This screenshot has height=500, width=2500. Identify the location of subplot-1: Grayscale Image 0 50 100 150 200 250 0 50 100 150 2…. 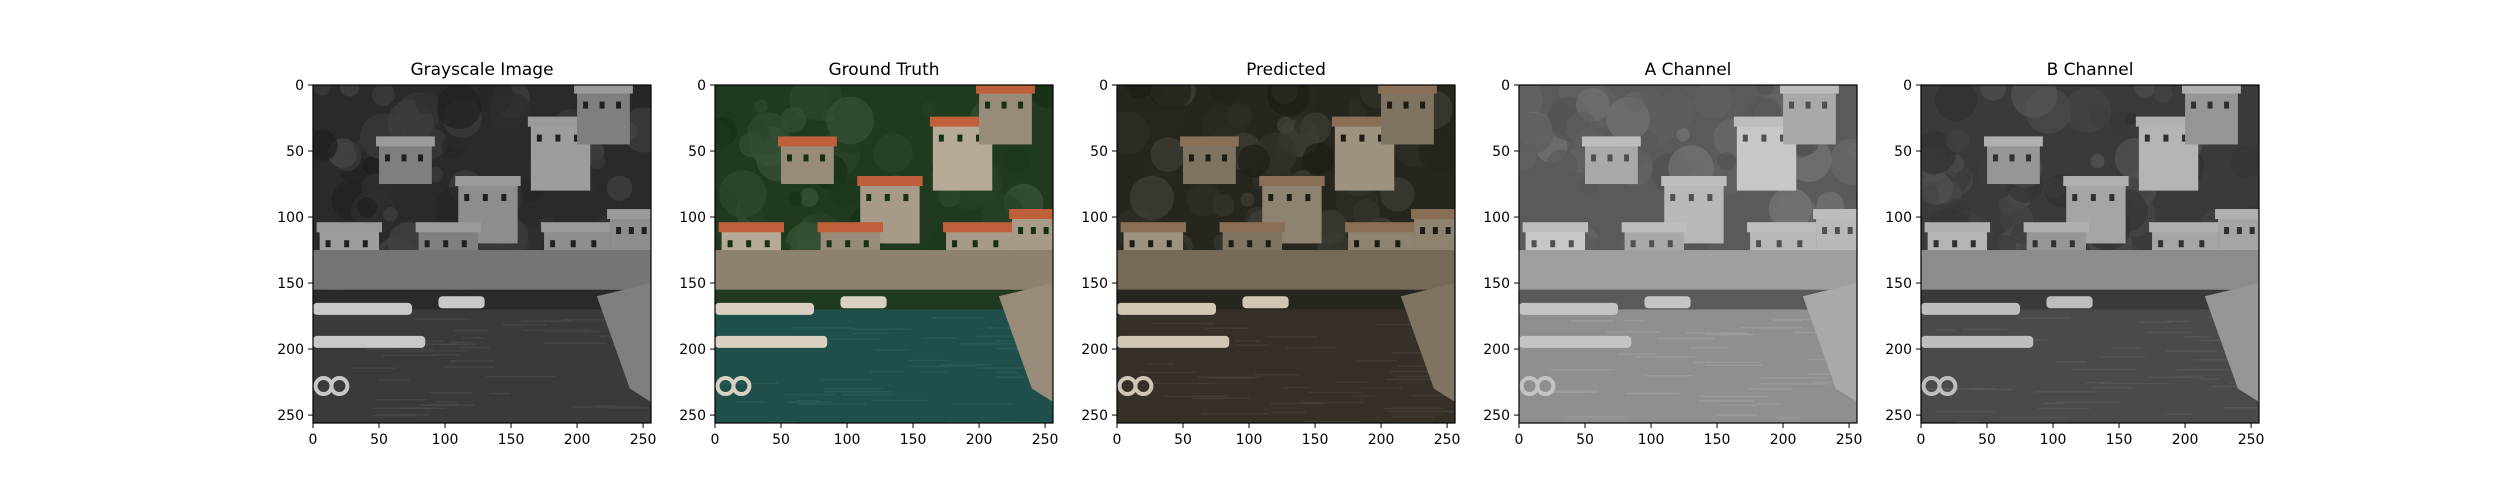
(466, 254).